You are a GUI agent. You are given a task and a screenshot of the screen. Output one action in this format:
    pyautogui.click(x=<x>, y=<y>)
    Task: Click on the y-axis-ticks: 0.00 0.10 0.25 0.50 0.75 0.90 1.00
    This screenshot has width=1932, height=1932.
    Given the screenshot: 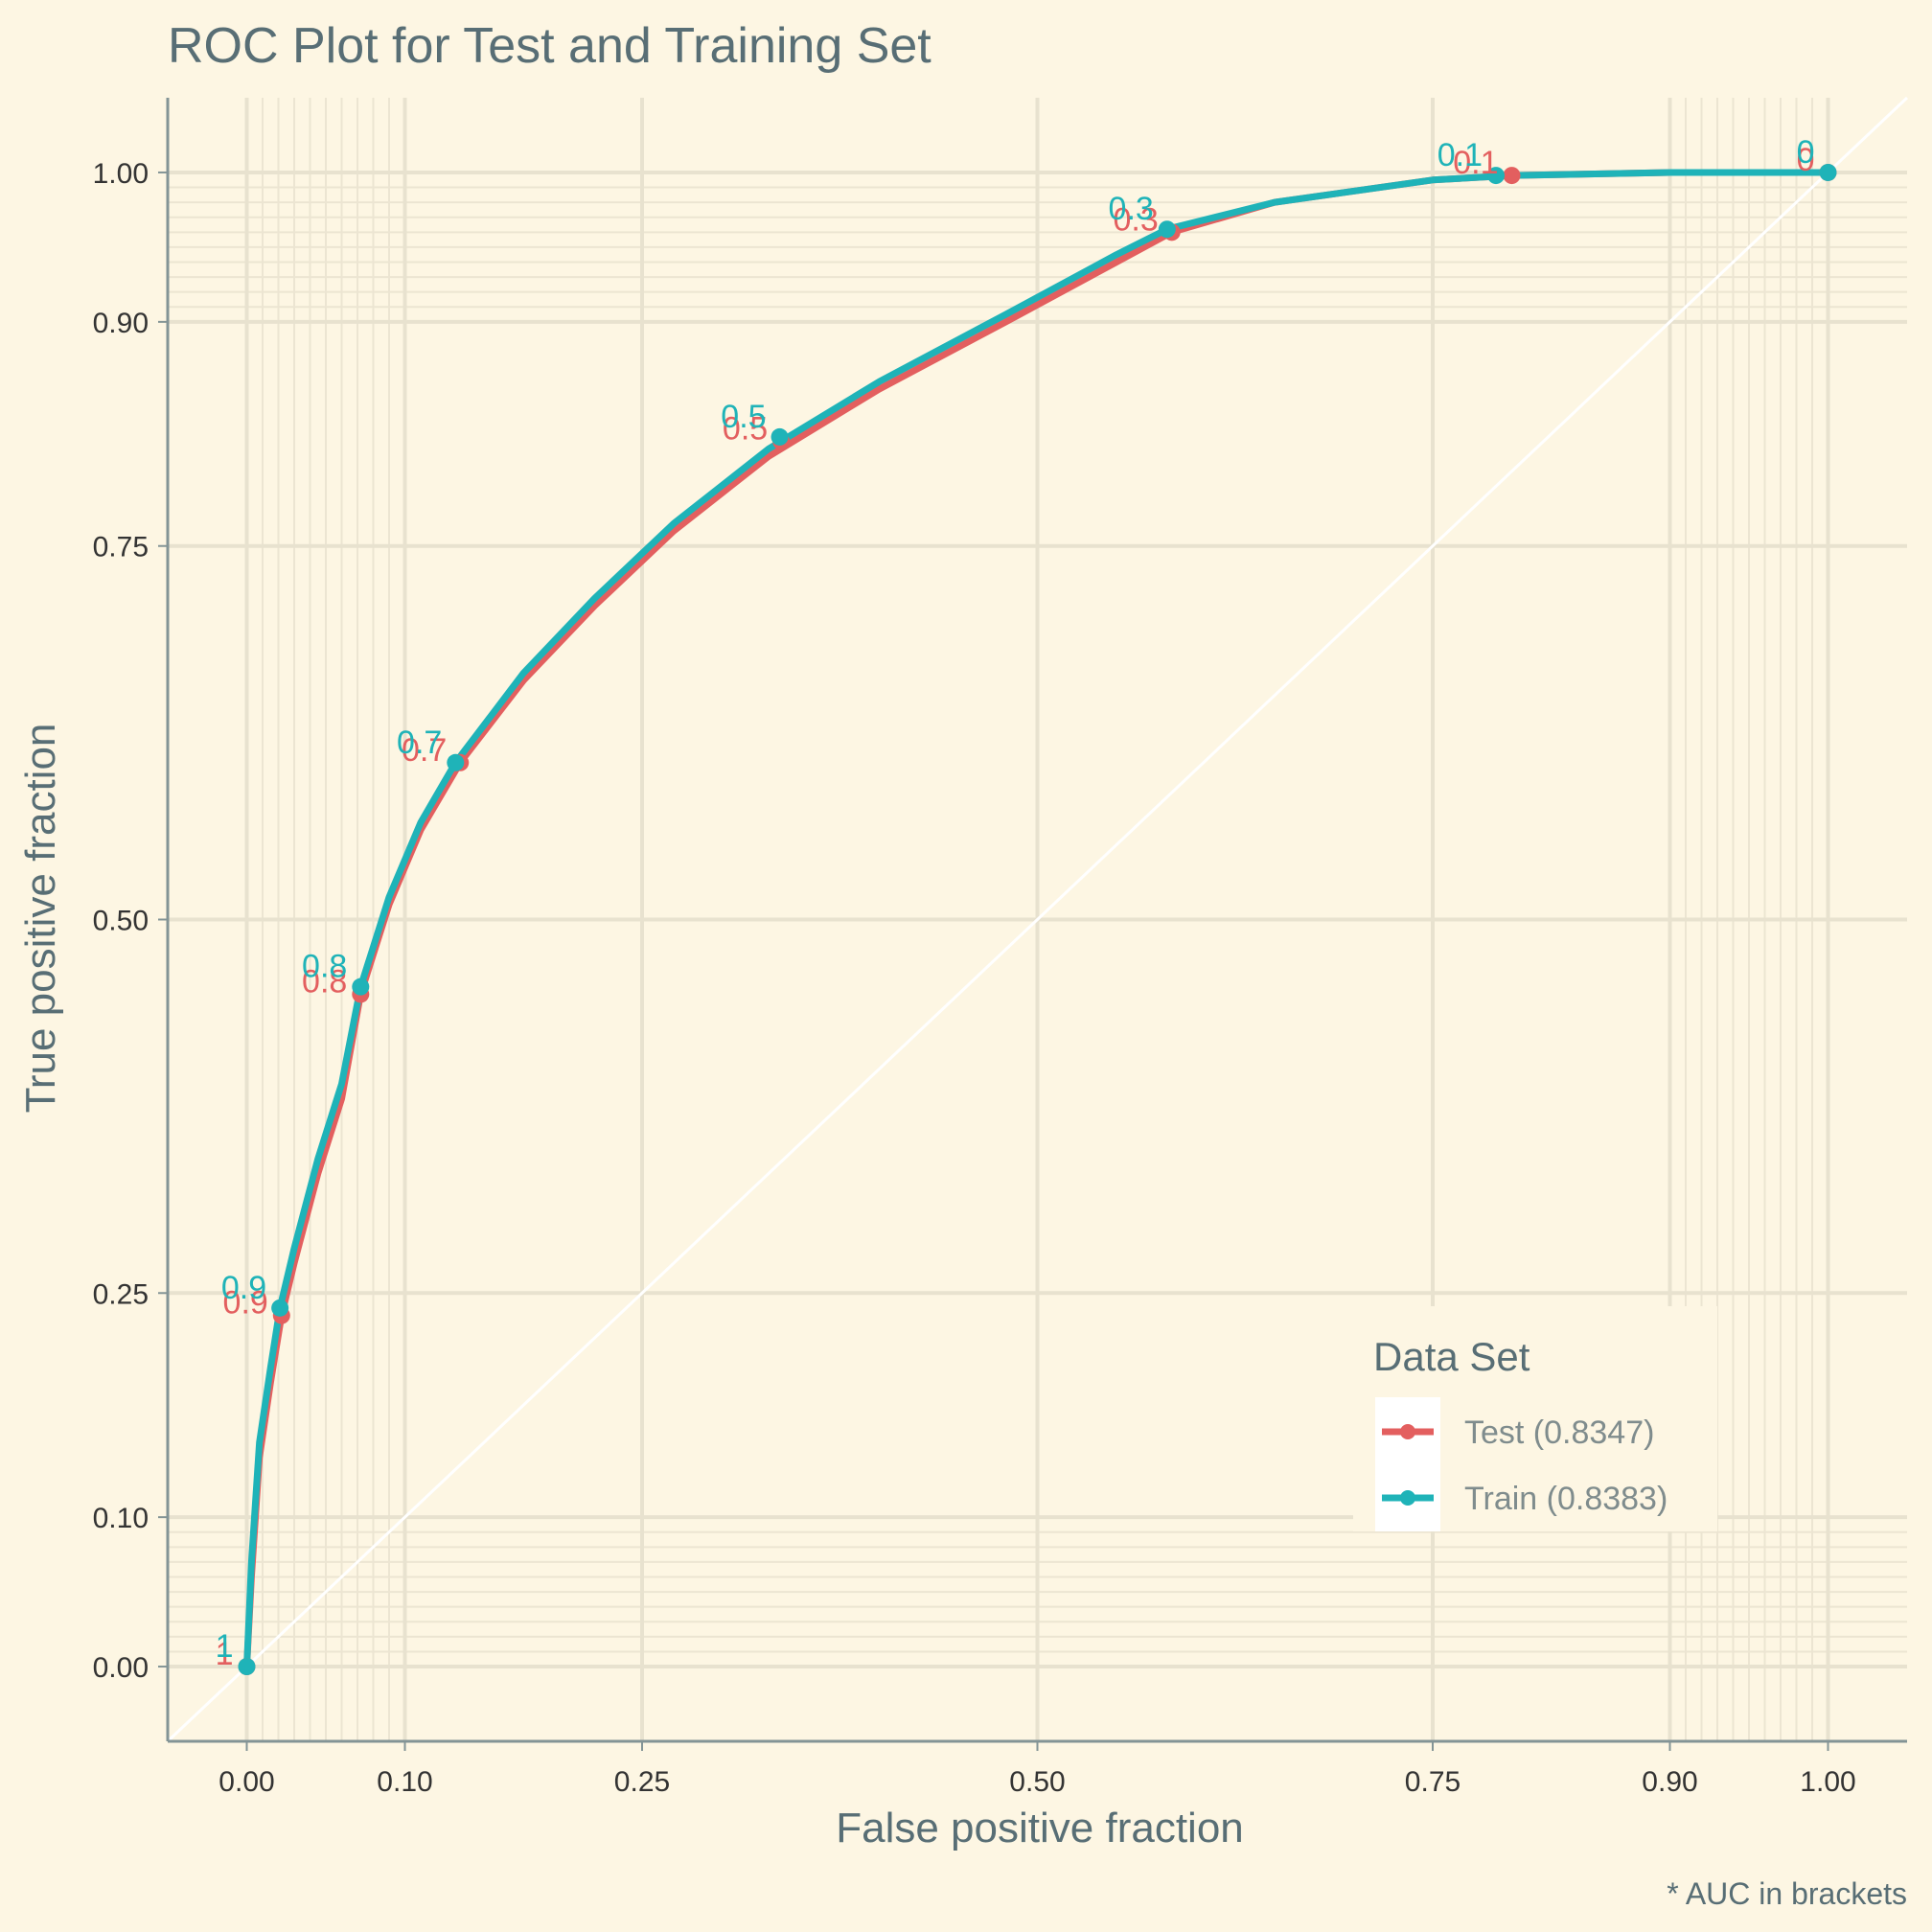 What is the action you would take?
    pyautogui.click(x=130, y=921)
    